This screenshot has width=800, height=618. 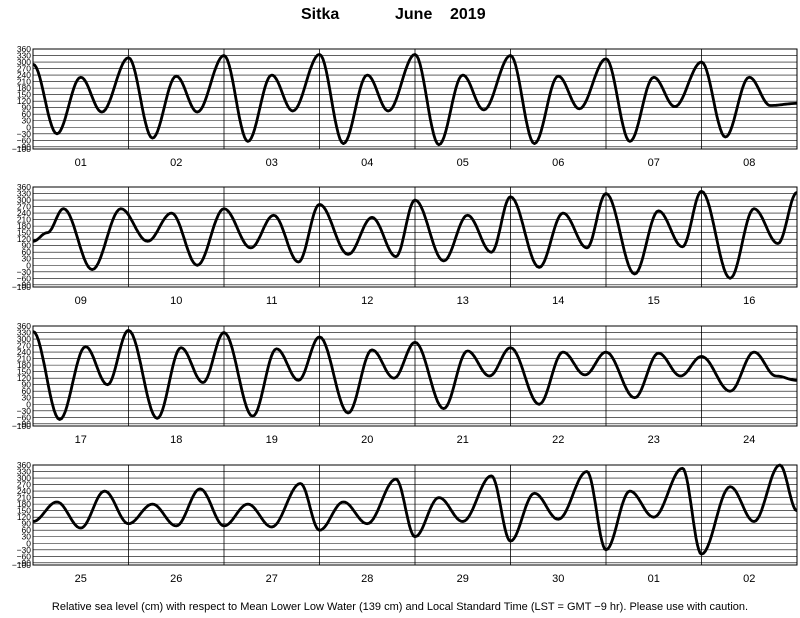 I want to click on day-label: 20, so click(x=367, y=440).